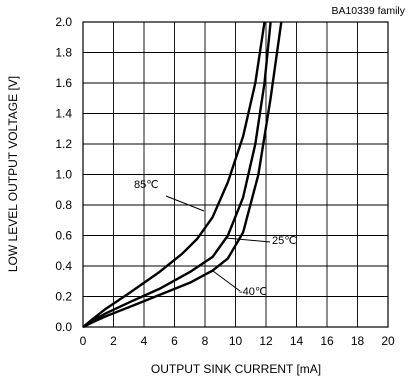 The height and width of the screenshot is (385, 409). I want to click on chart-subtitle: BA10339 family, so click(368, 11).